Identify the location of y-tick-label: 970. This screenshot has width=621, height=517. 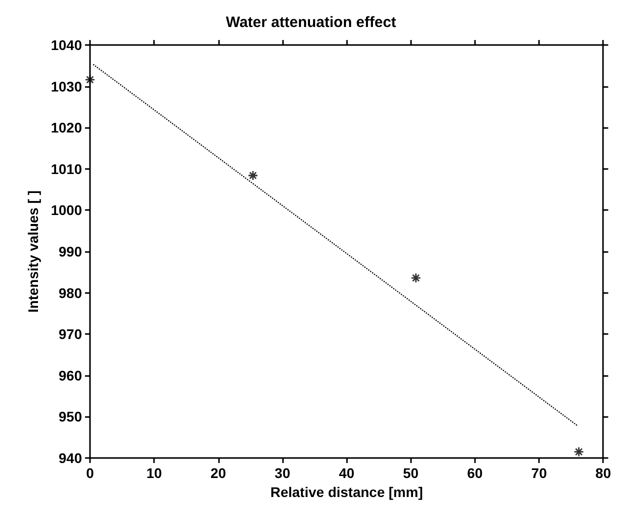
(70, 334).